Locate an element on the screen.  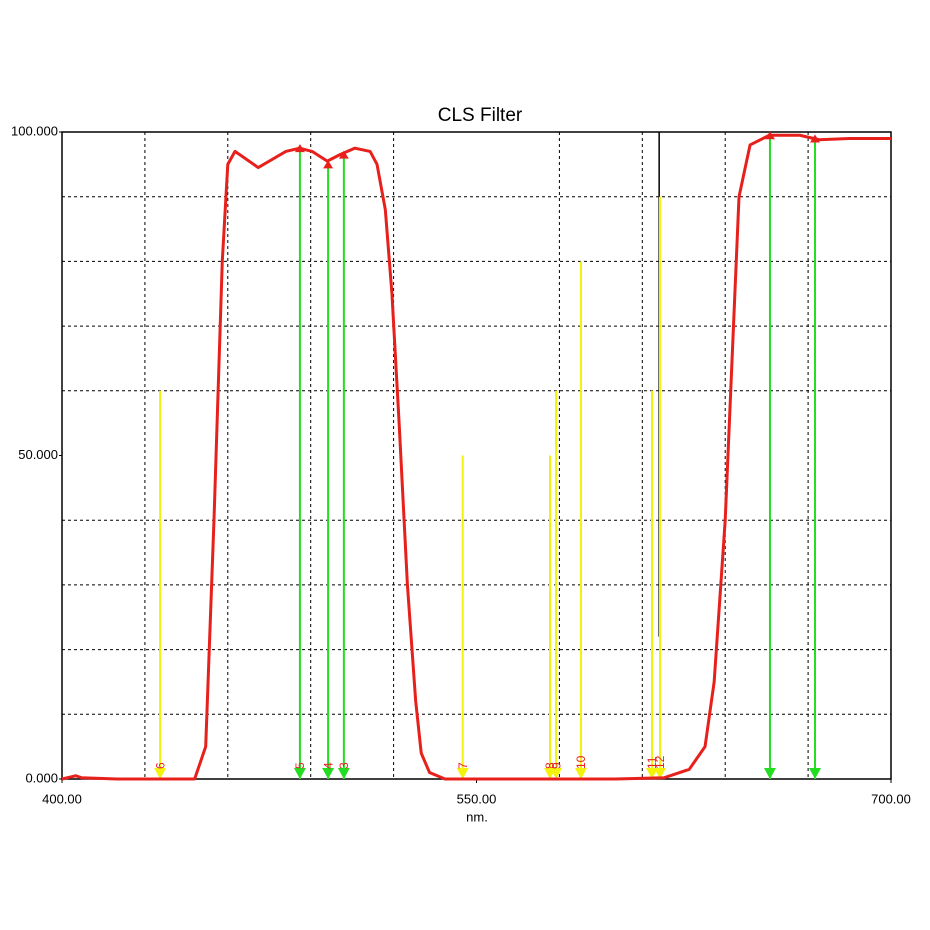
x-tick-label: 400.00 is located at coordinates (62, 798).